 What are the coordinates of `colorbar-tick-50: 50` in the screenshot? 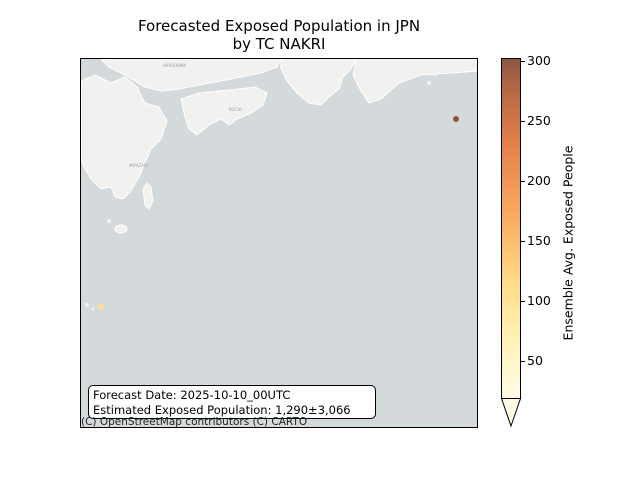 It's located at (535, 360).